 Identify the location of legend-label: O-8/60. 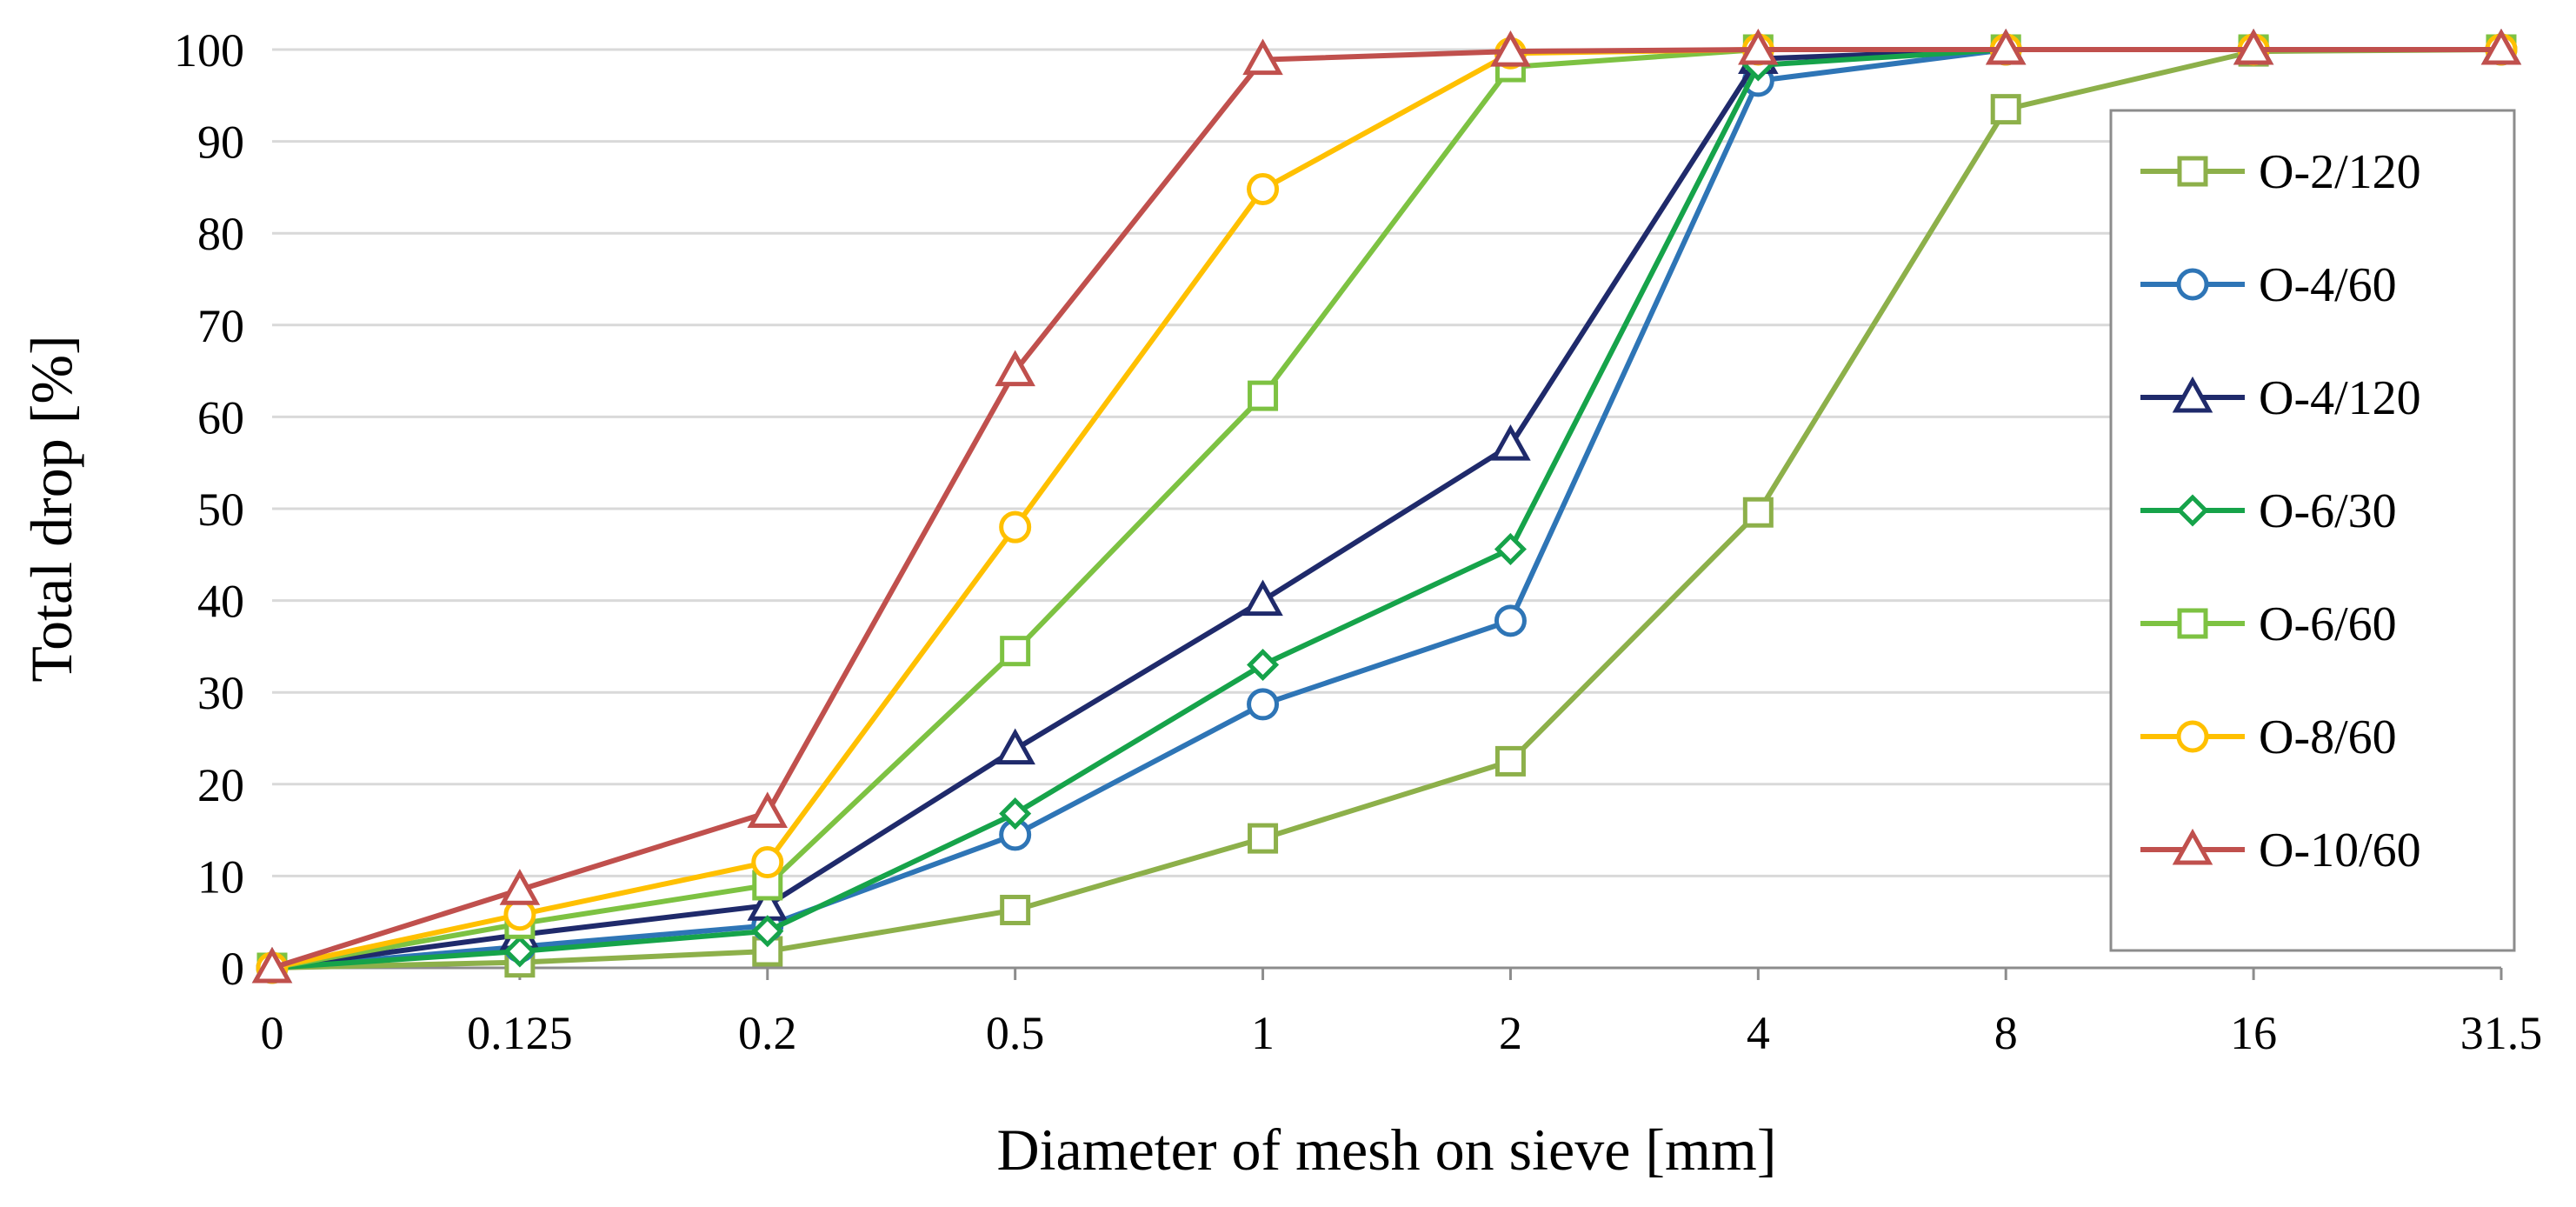
(2328, 737).